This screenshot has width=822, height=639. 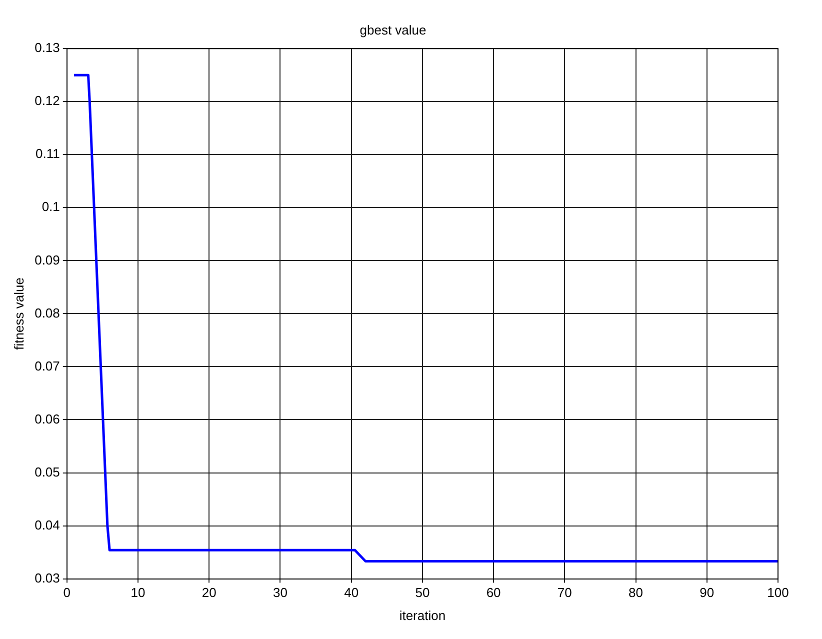 I want to click on x-tick-label: 80, so click(x=636, y=592).